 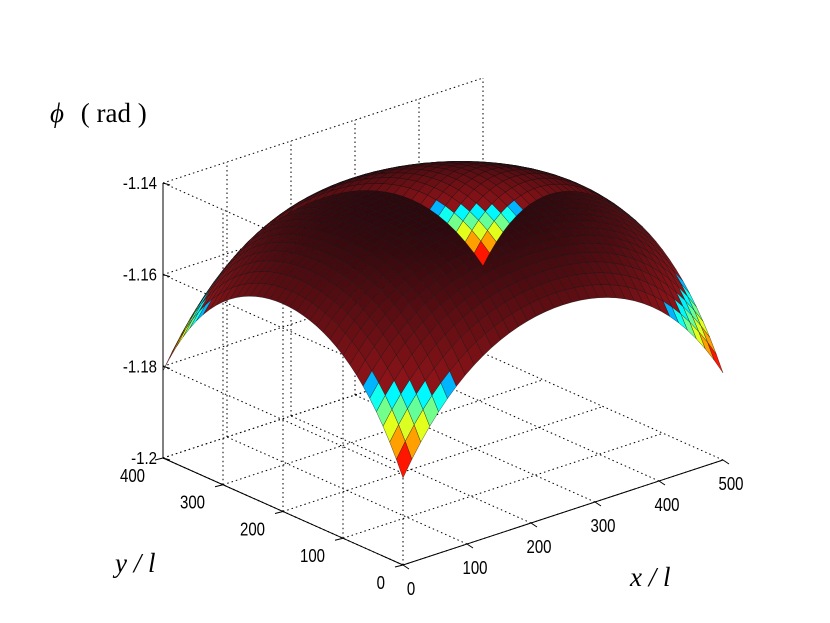 I want to click on y-tick-label: 300, so click(x=192, y=502).